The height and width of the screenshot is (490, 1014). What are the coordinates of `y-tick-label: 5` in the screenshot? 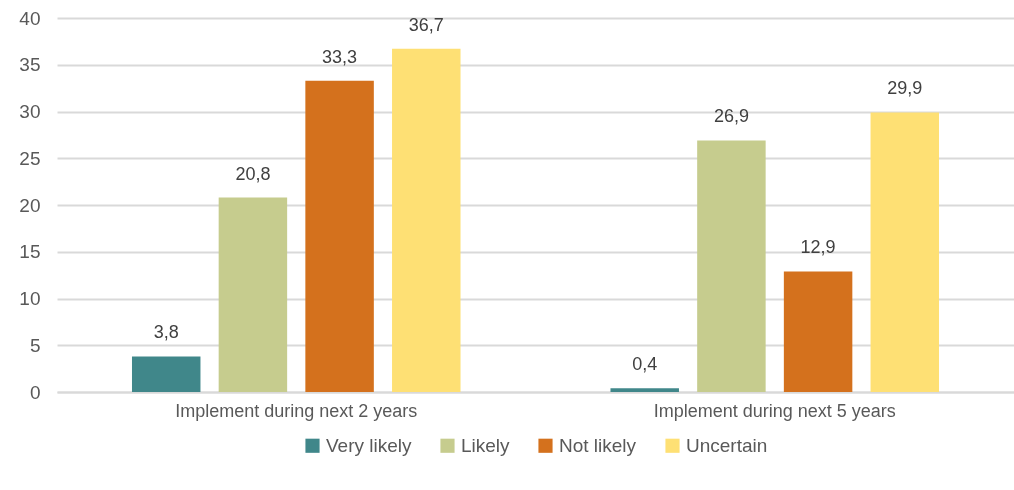 It's located at (35, 345).